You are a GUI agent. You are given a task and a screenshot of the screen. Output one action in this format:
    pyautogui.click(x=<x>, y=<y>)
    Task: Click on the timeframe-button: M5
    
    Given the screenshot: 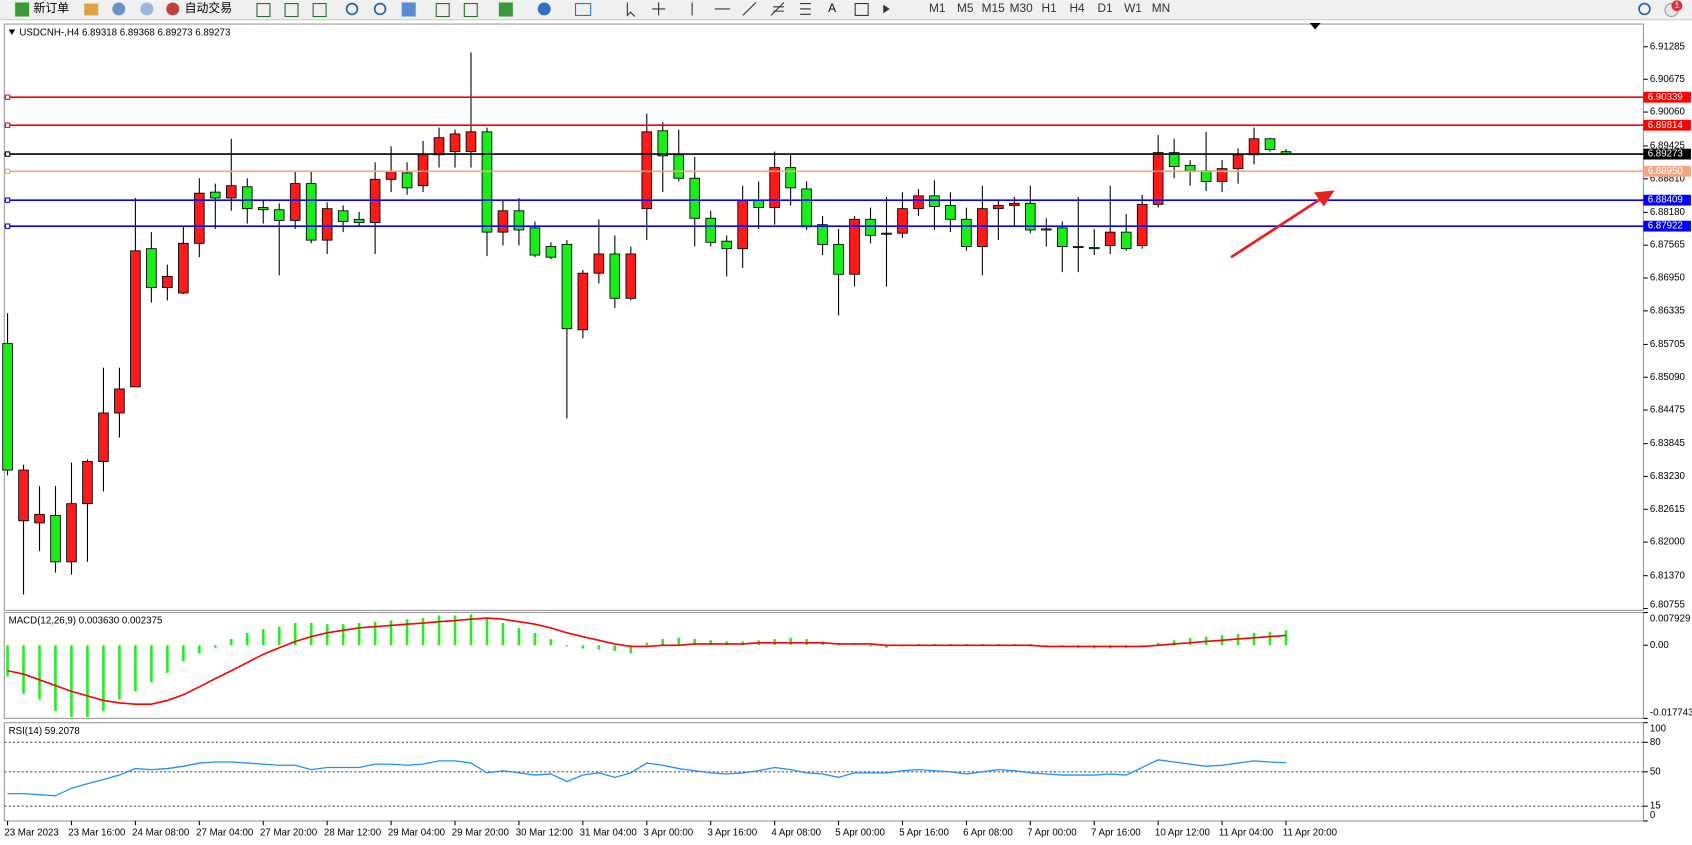 What is the action you would take?
    pyautogui.click(x=965, y=8)
    